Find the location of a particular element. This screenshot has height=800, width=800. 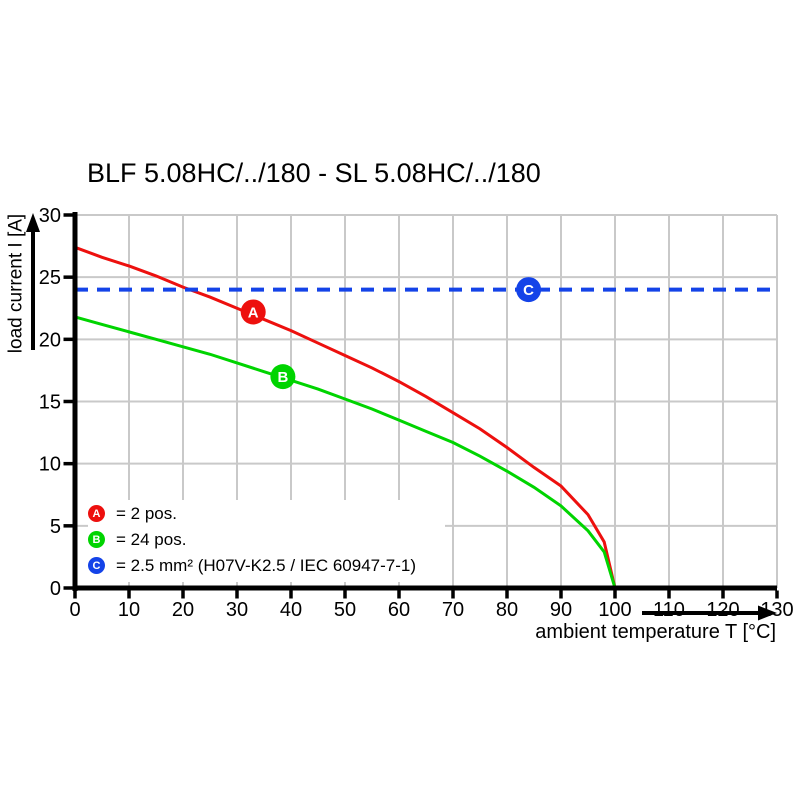

legend-marker-a-icon: A is located at coordinates (96, 513).